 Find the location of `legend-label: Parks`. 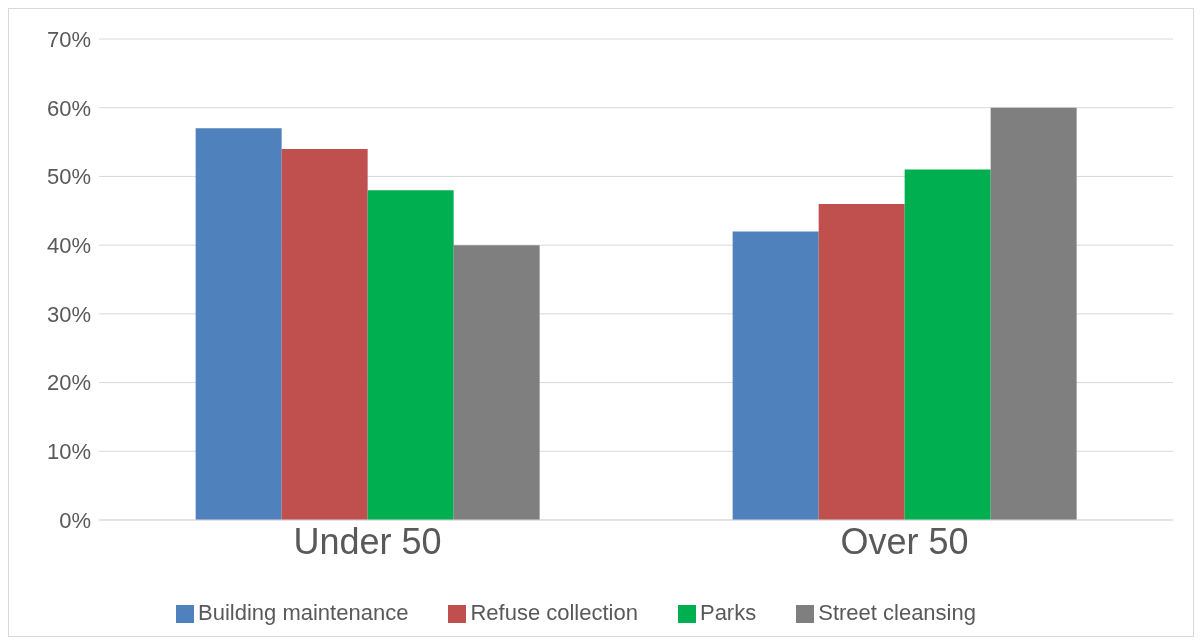

legend-label: Parks is located at coordinates (728, 612).